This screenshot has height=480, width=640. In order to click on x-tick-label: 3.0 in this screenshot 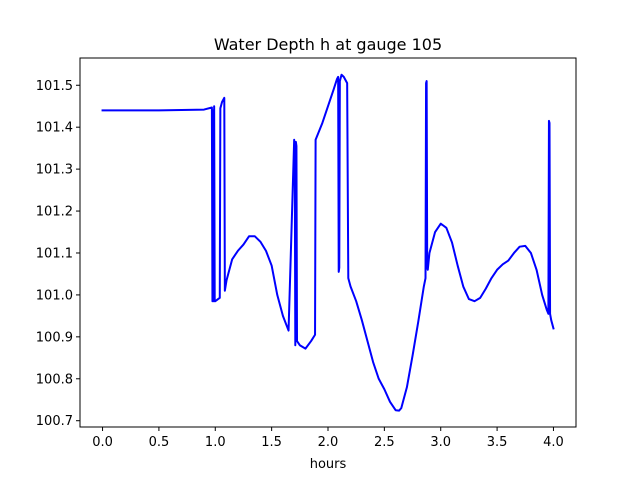, I will do `click(440, 442)`.